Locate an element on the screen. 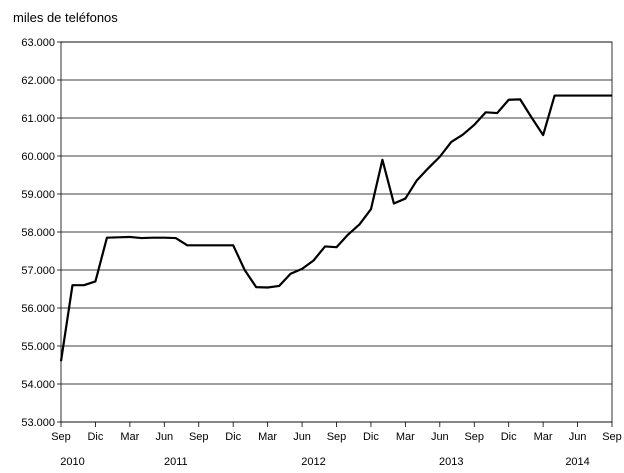 This screenshot has width=624, height=473. year-label: 2011 is located at coordinates (176, 462).